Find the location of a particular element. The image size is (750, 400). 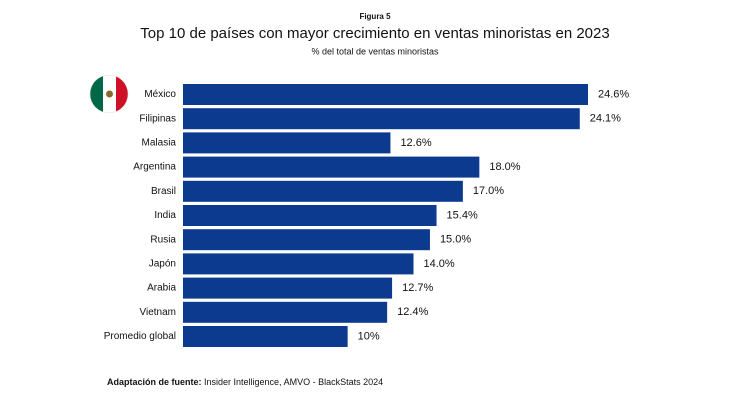

chart-subtitle: % del total de ventas minoristas is located at coordinates (375, 51).